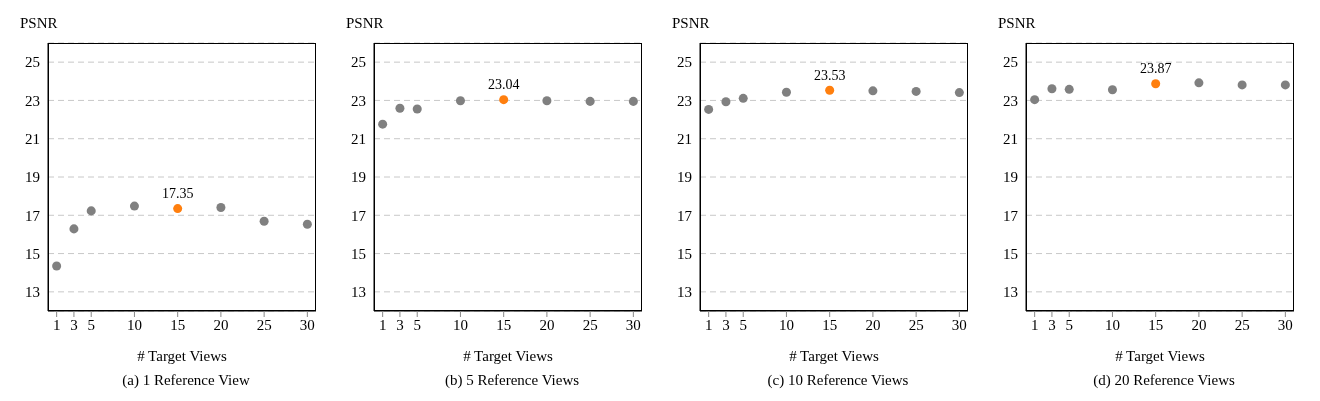 Image resolution: width=1320 pixels, height=401 pixels. Describe the element at coordinates (838, 380) in the screenshot. I see `text: (c) 10 Reference Views` at that location.